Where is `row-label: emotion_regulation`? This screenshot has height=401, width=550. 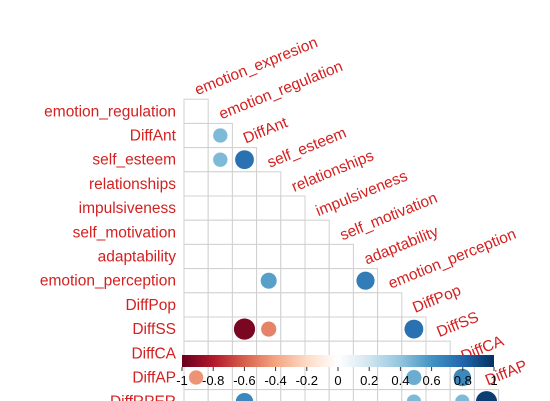 row-label: emotion_regulation is located at coordinates (110, 111).